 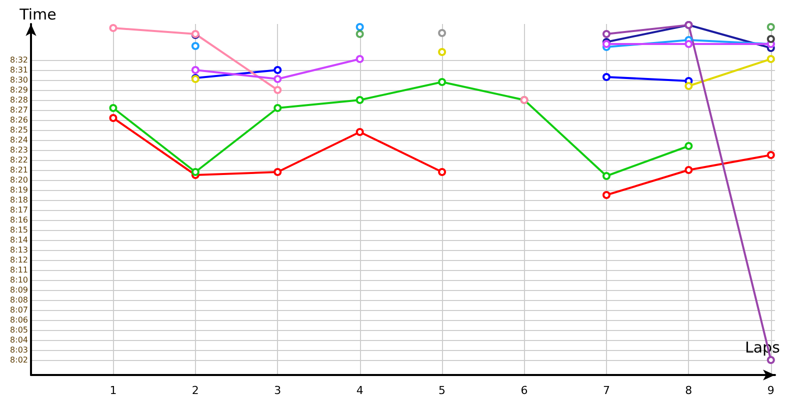 I want to click on y-tick-label: 8:06, so click(x=19, y=320).